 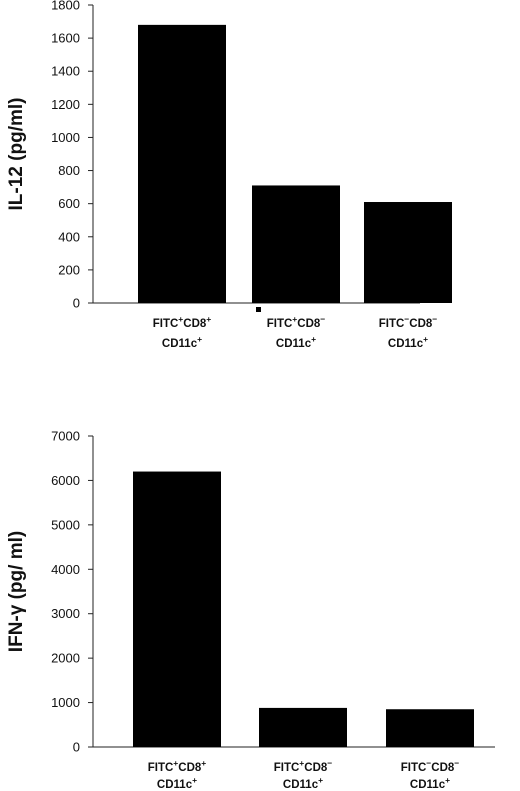 What do you see at coordinates (69, 170) in the screenshot?
I see `y-tick-label: 800` at bounding box center [69, 170].